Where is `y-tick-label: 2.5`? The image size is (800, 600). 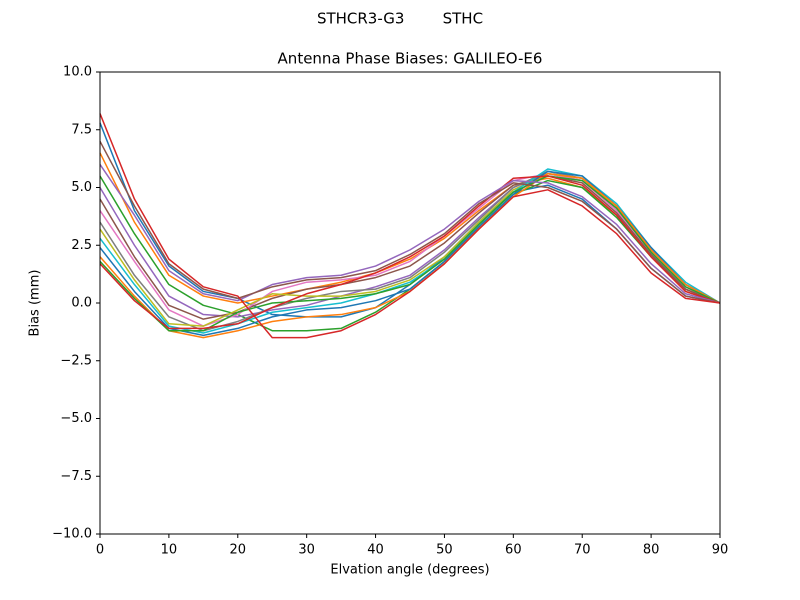 y-tick-label: 2.5 is located at coordinates (81, 245).